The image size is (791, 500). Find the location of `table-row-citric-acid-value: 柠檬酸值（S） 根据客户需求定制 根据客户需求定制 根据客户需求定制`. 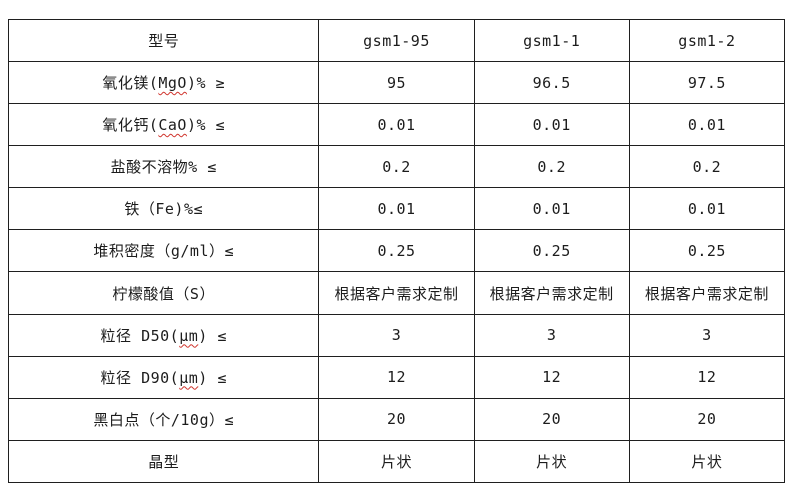

table-row-citric-acid-value: 柠檬酸值（S） 根据客户需求定制 根据客户需求定制 根据客户需求定制 is located at coordinates (396, 293).